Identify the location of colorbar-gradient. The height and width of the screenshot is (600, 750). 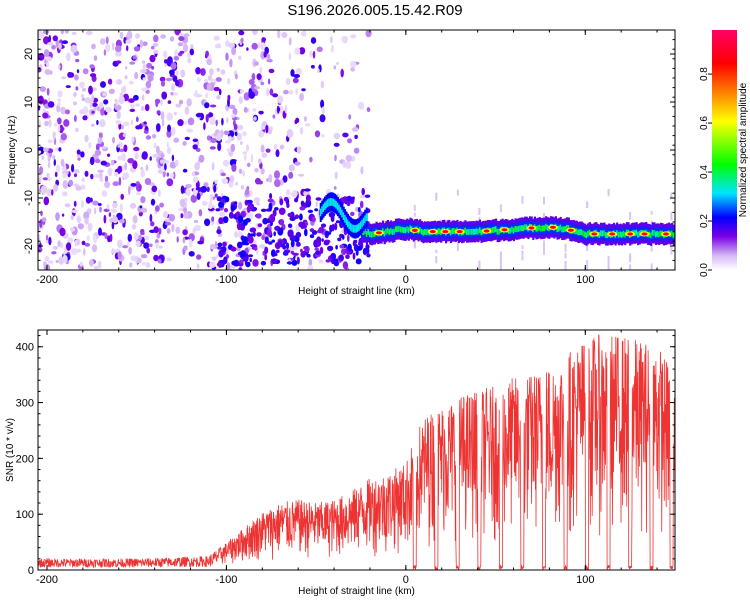
(724, 150).